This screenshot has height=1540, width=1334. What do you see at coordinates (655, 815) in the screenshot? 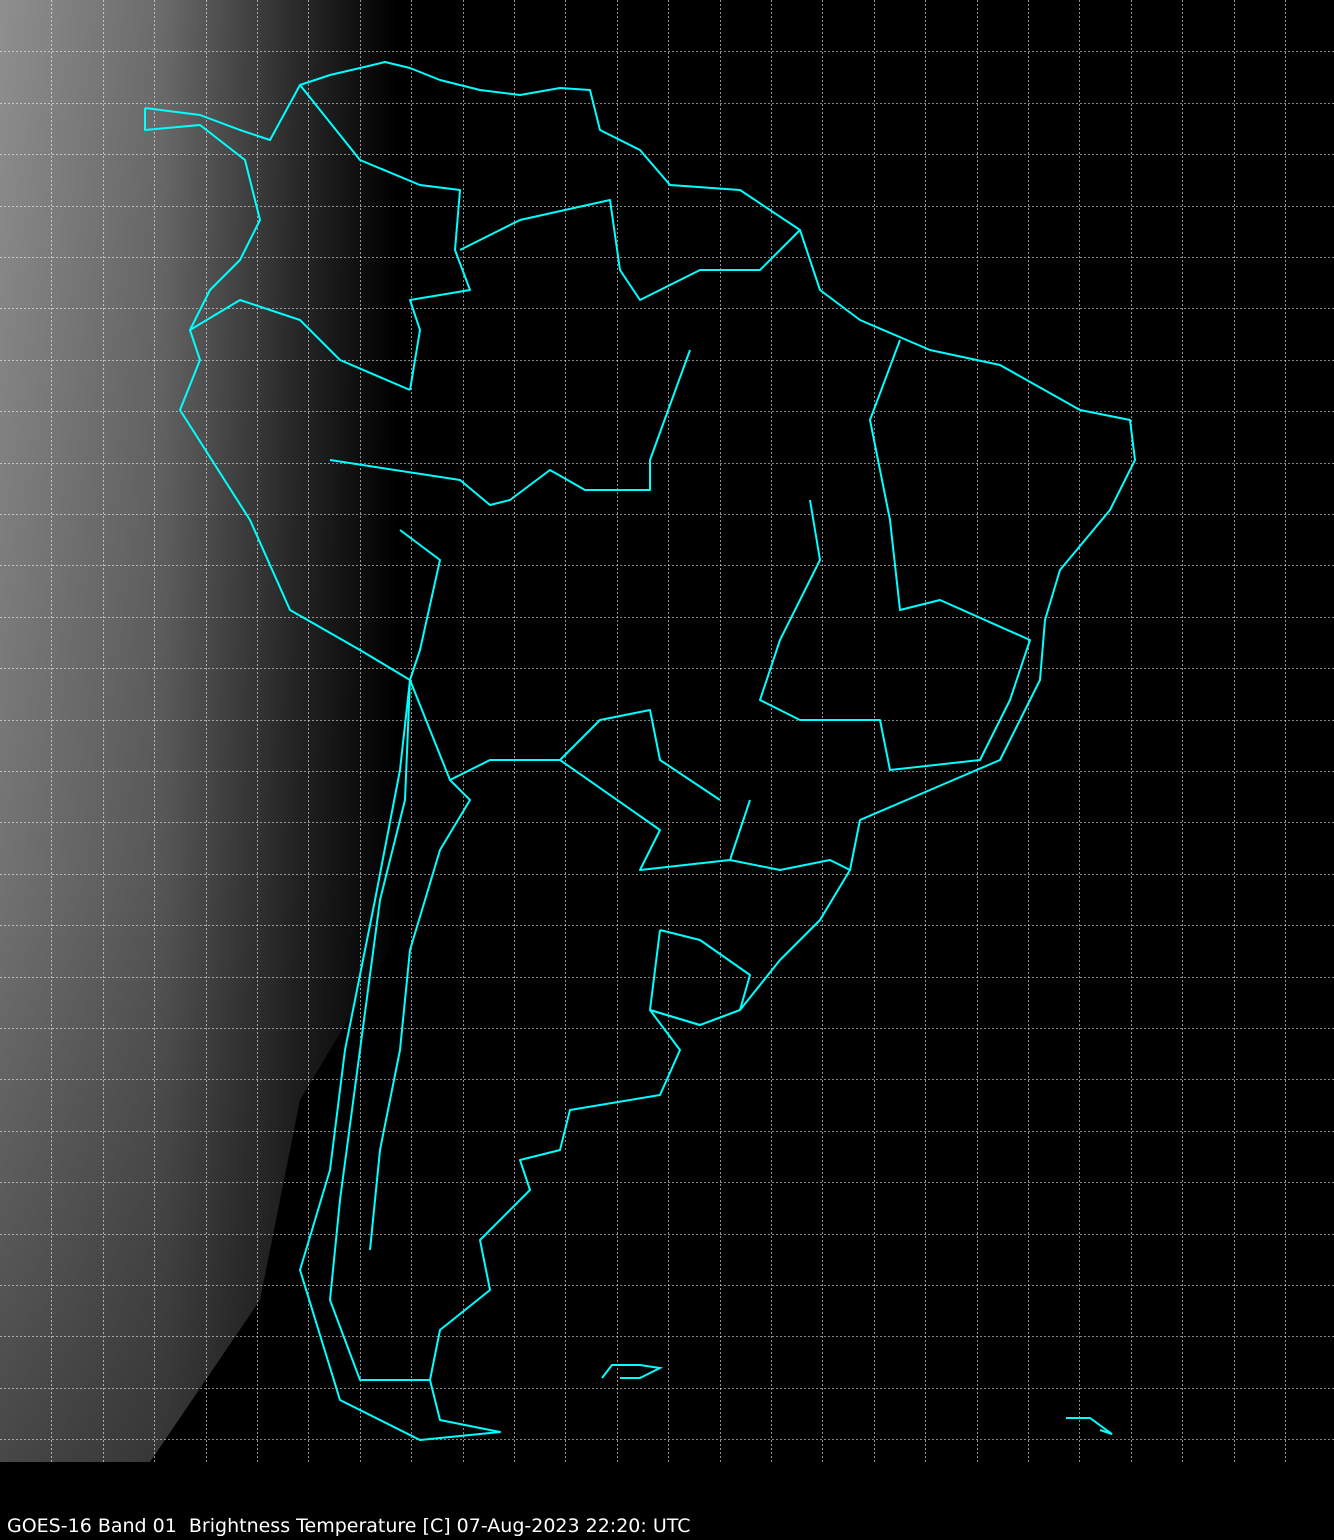
I see `border-paraguay` at bounding box center [655, 815].